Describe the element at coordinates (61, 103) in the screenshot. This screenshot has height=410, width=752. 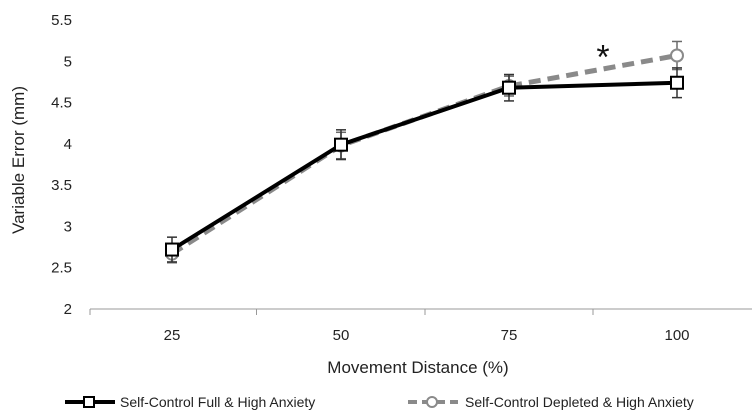
I see `y-tick-label: 4.5` at that location.